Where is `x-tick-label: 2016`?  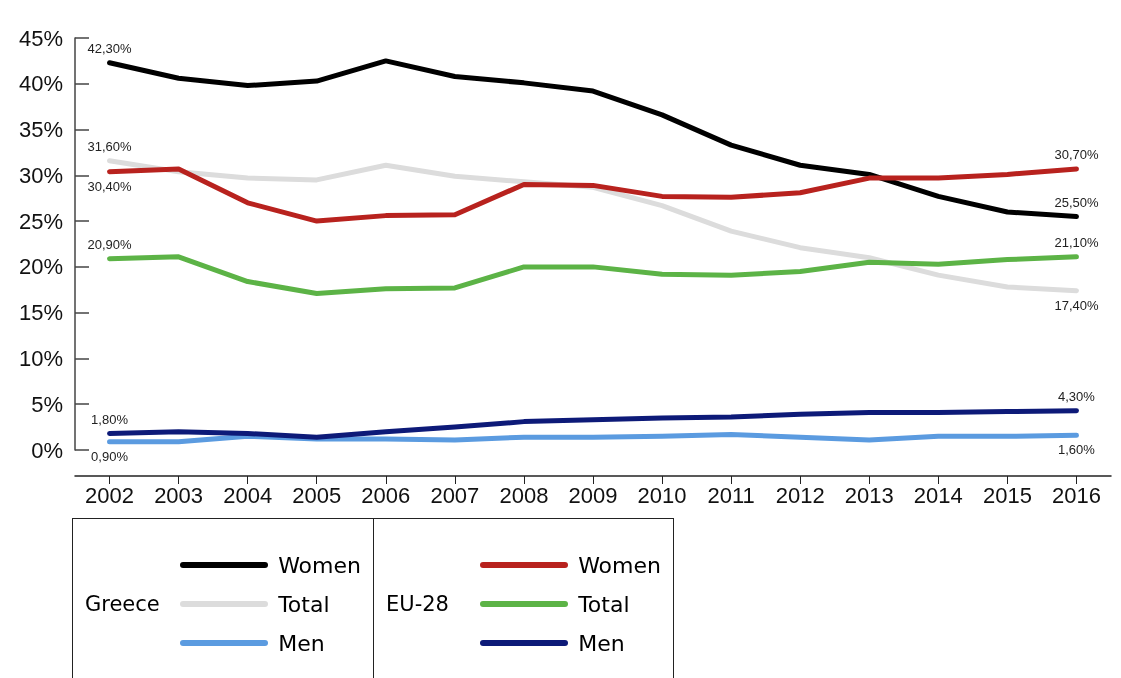 x-tick-label: 2016 is located at coordinates (1076, 495).